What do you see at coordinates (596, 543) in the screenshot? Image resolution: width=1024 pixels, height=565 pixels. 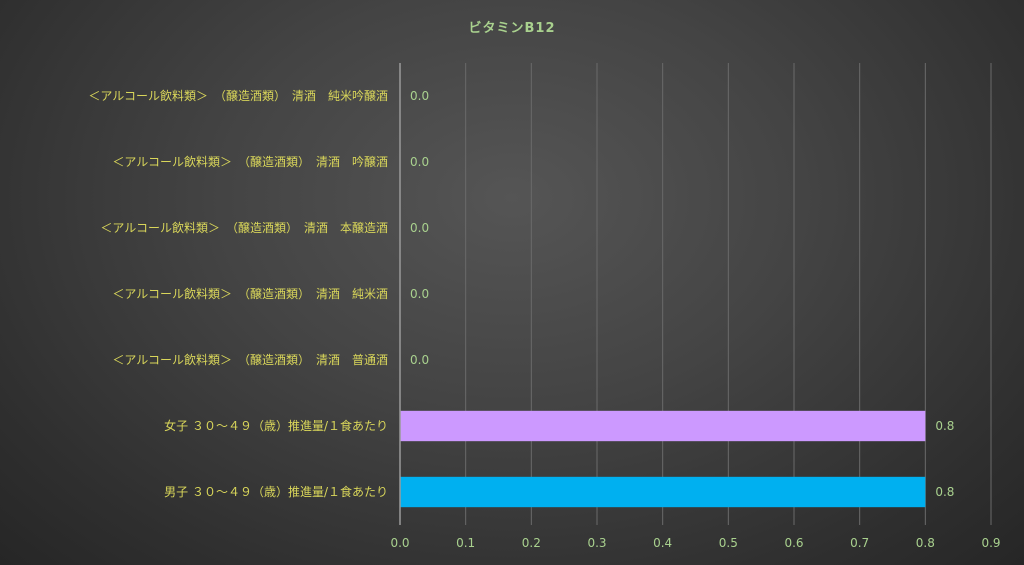 I see `x-tick-label: 0.3` at bounding box center [596, 543].